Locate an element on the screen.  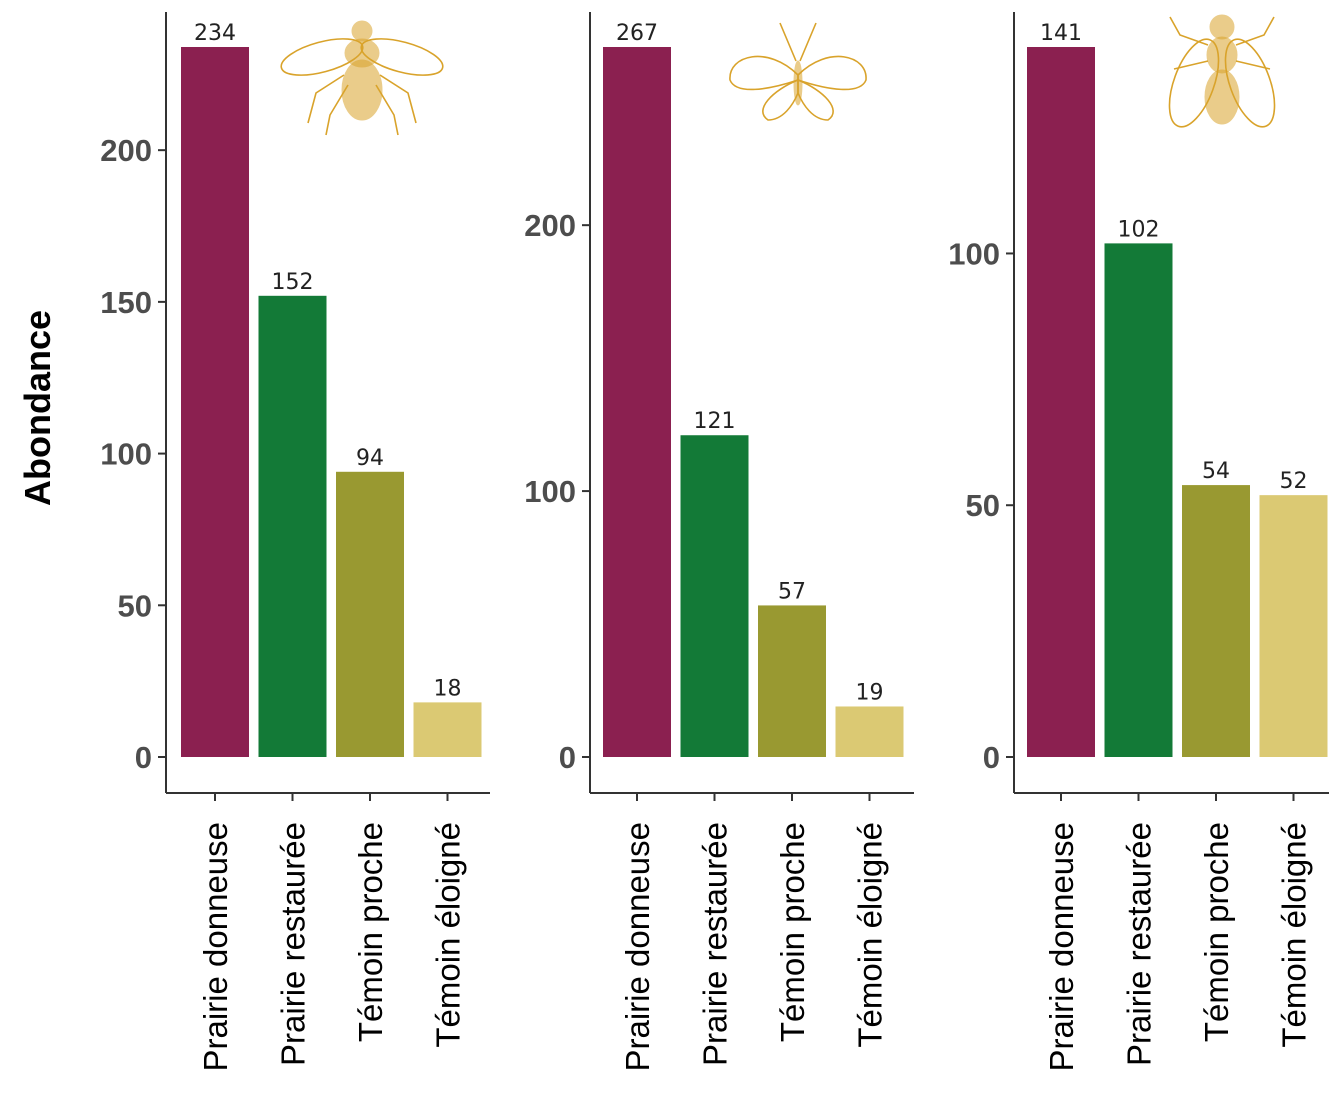
data-label: 152 is located at coordinates (293, 282).